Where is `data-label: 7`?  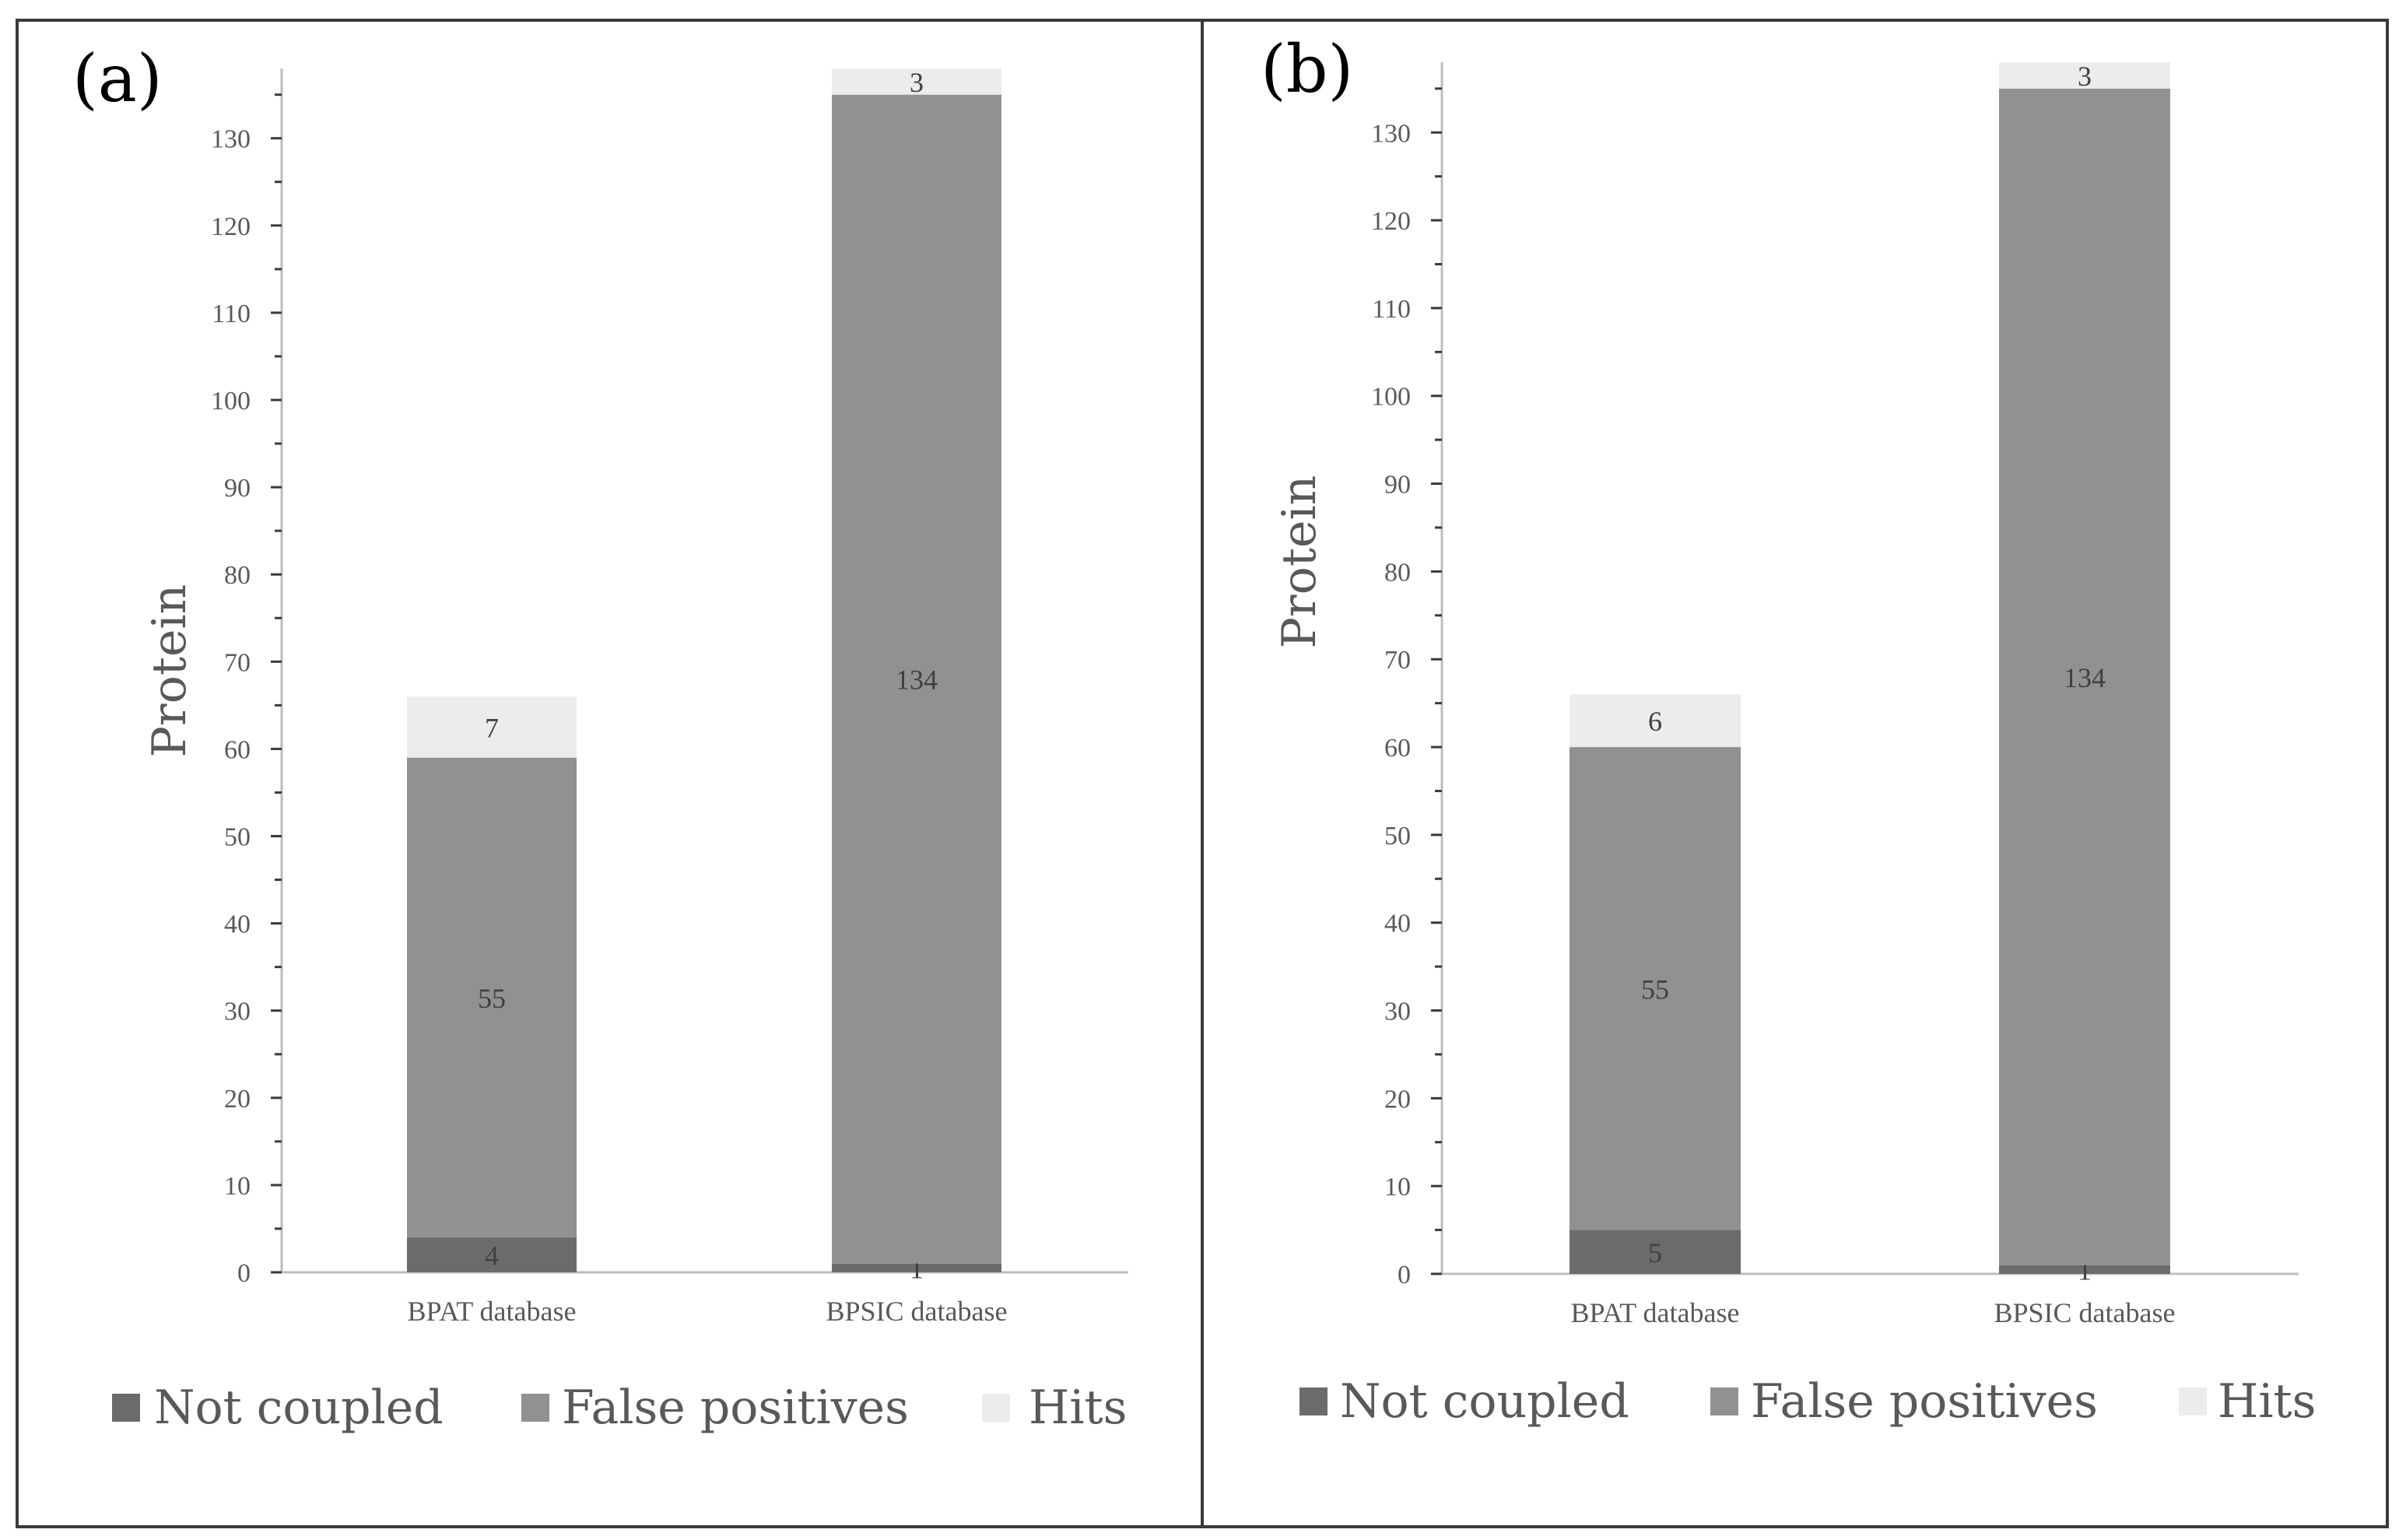
data-label: 7 is located at coordinates (492, 727).